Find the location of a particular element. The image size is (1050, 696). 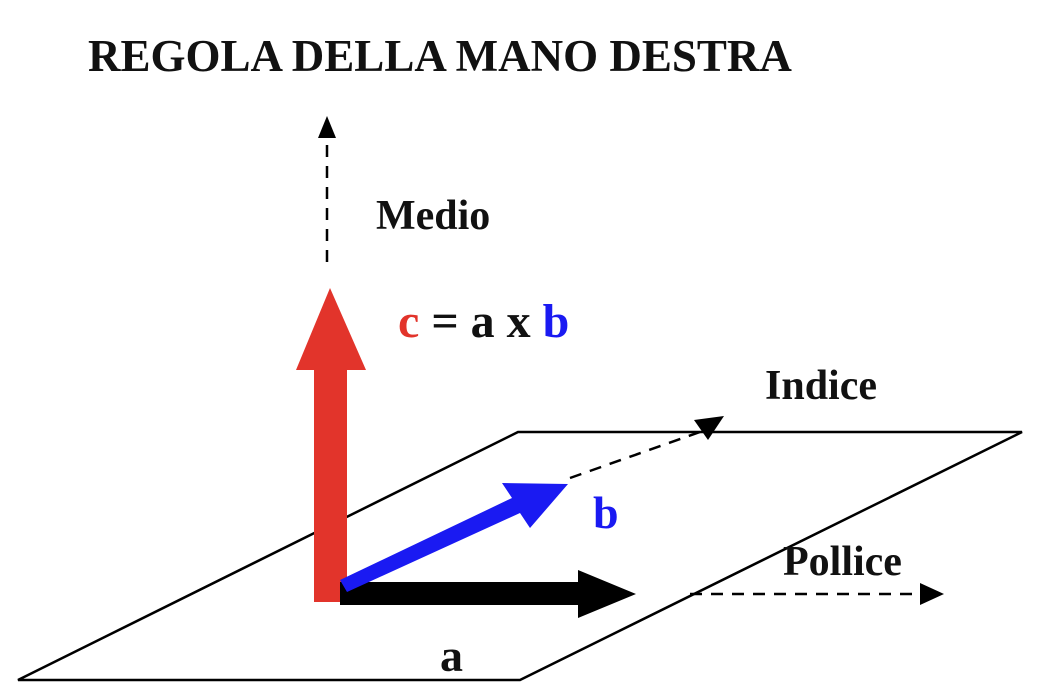

indice-label: Indice is located at coordinates (821, 386).